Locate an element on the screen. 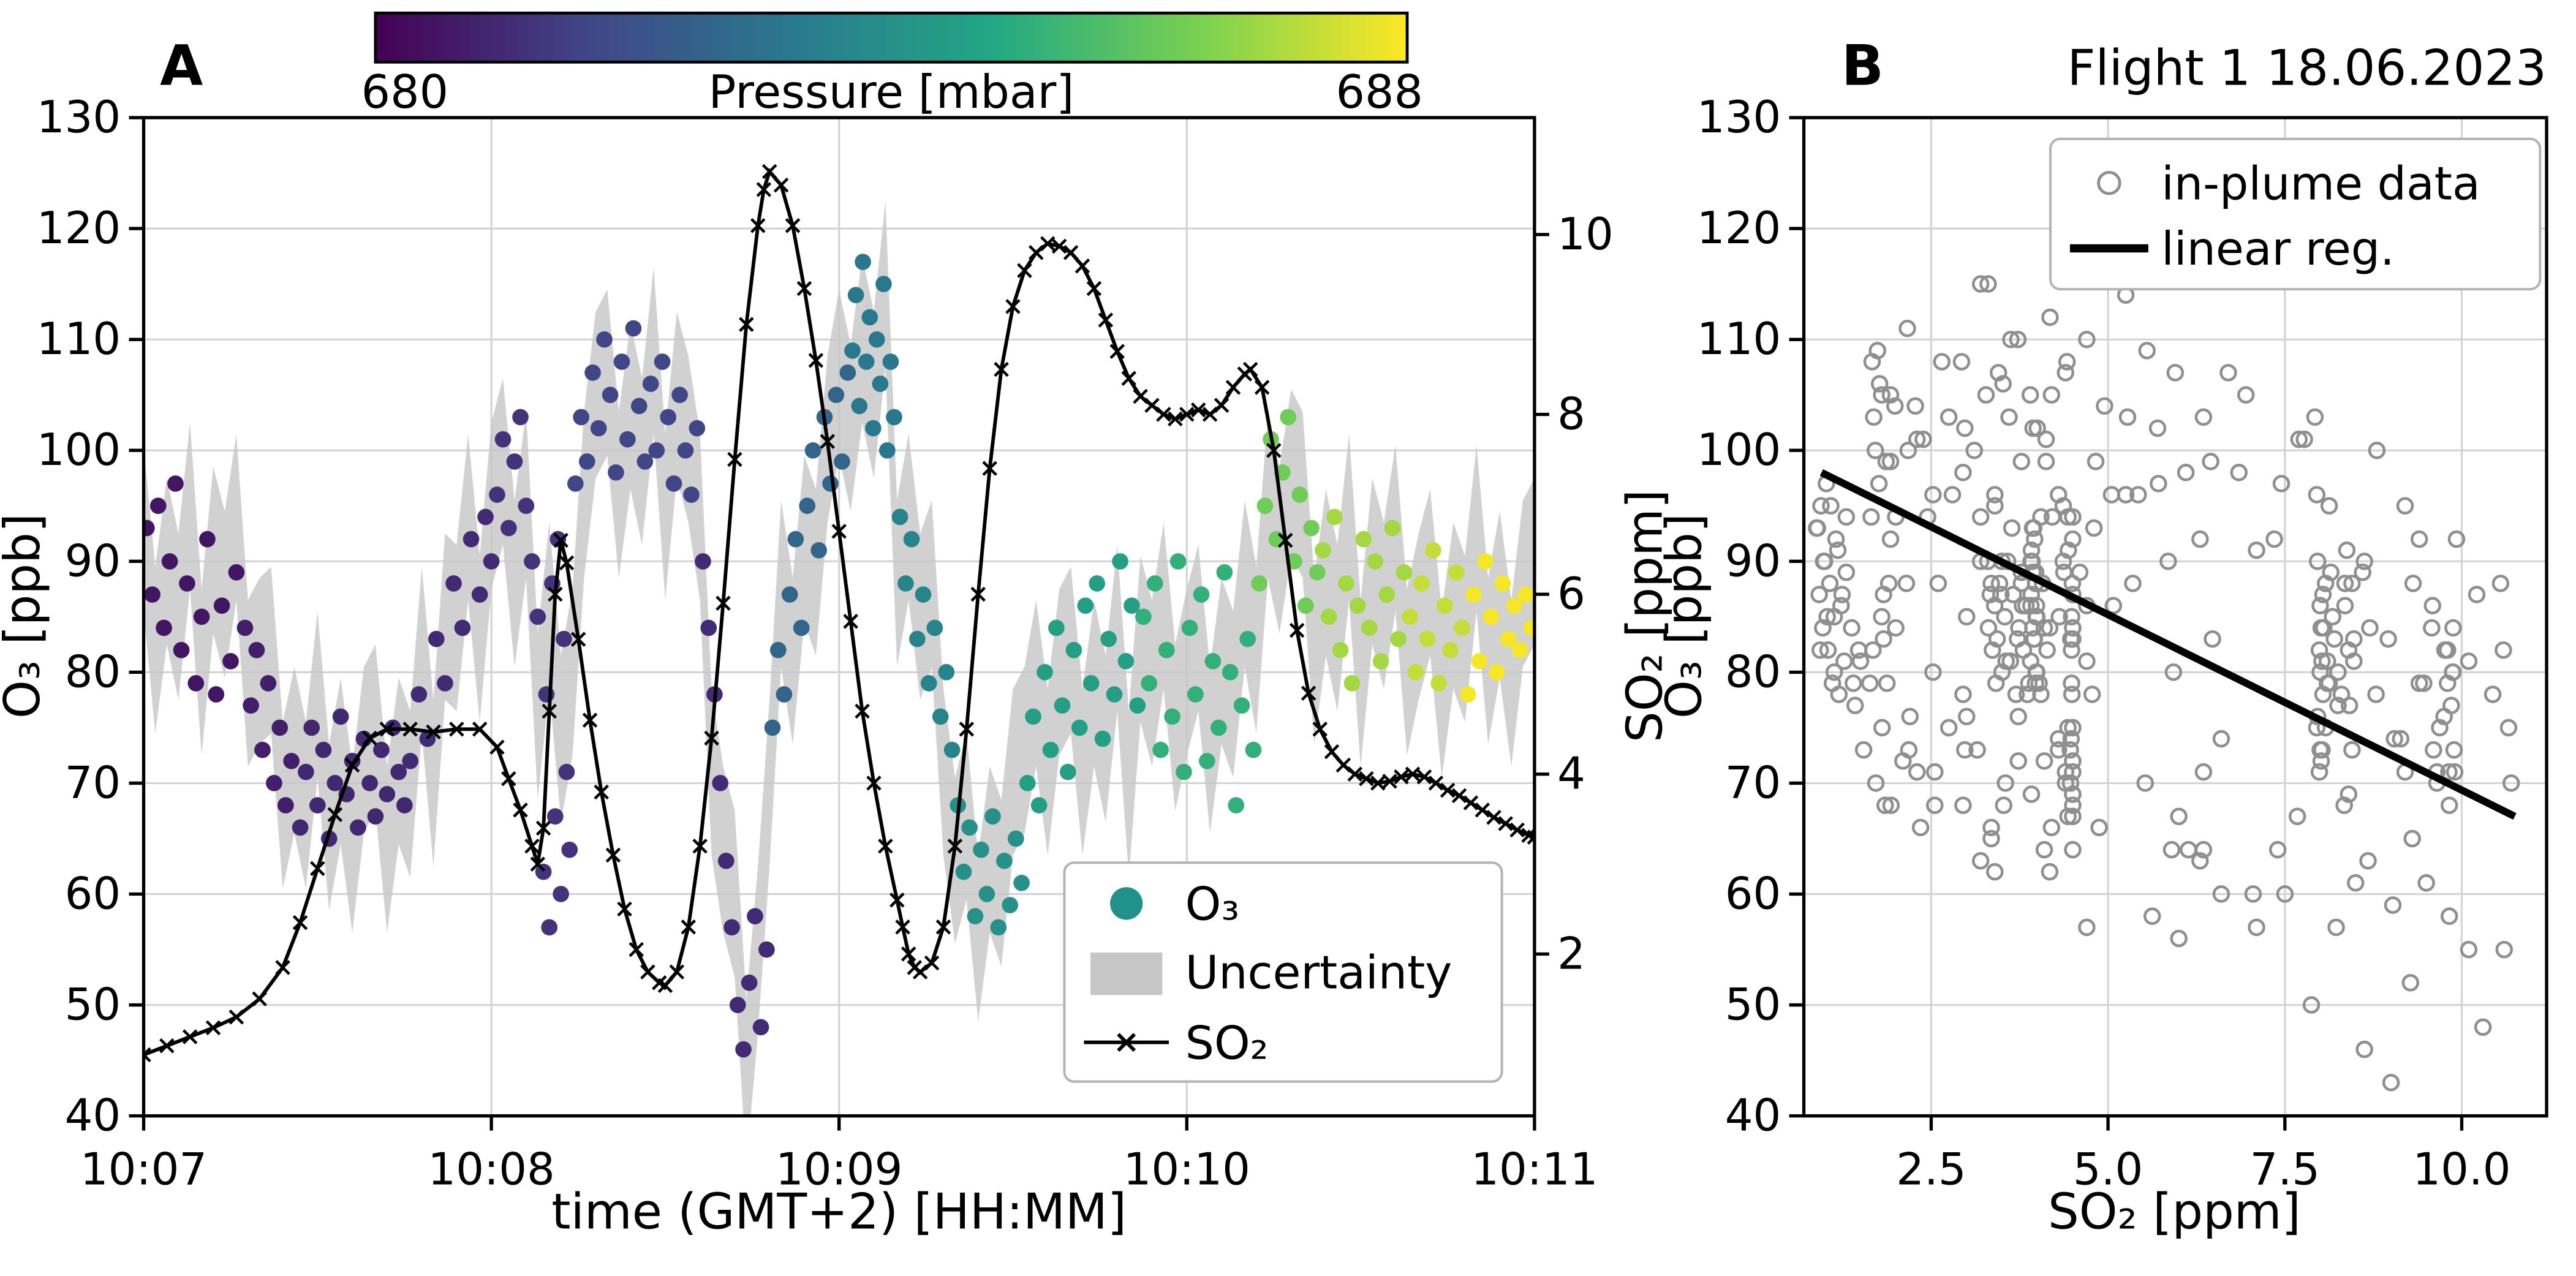  legend-inplume-label: in-plume data is located at coordinates (2320, 183).